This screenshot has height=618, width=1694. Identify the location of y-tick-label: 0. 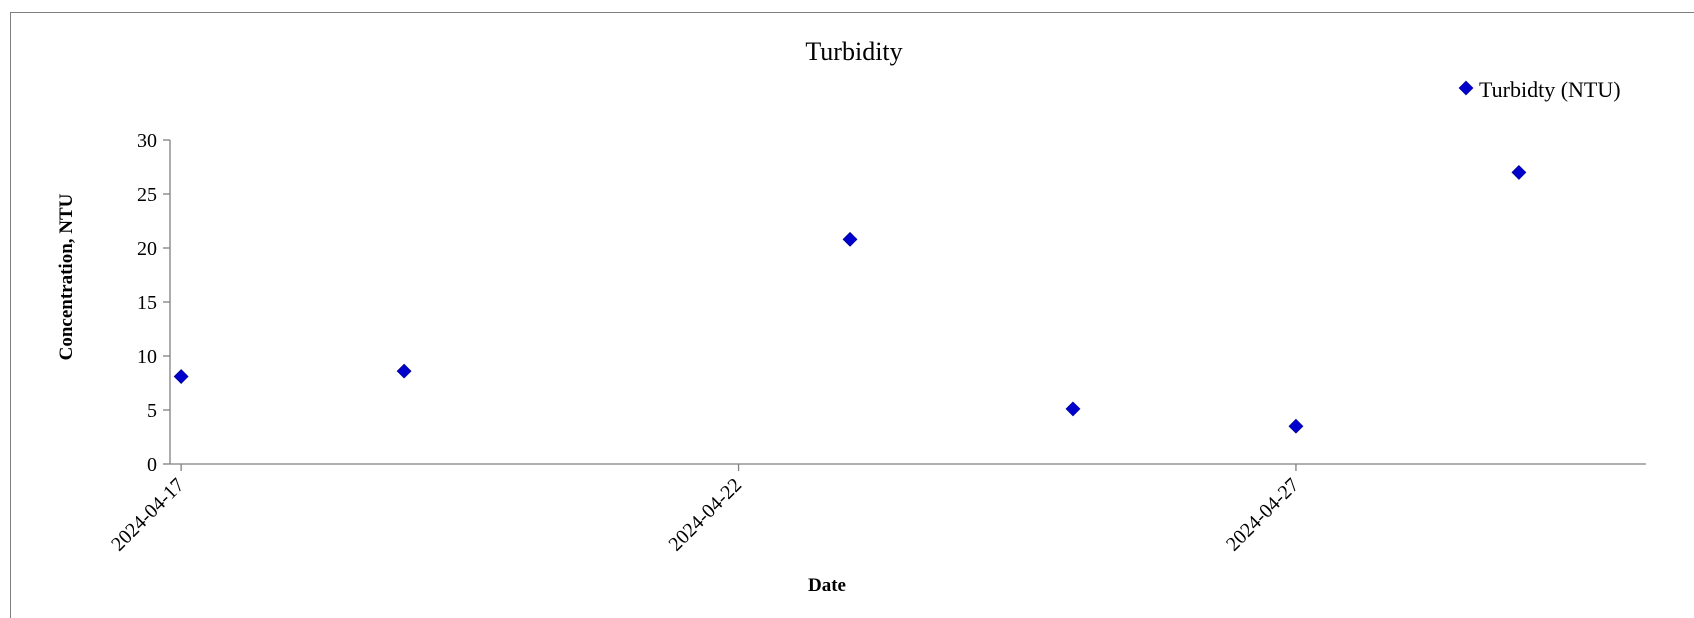
(152, 465).